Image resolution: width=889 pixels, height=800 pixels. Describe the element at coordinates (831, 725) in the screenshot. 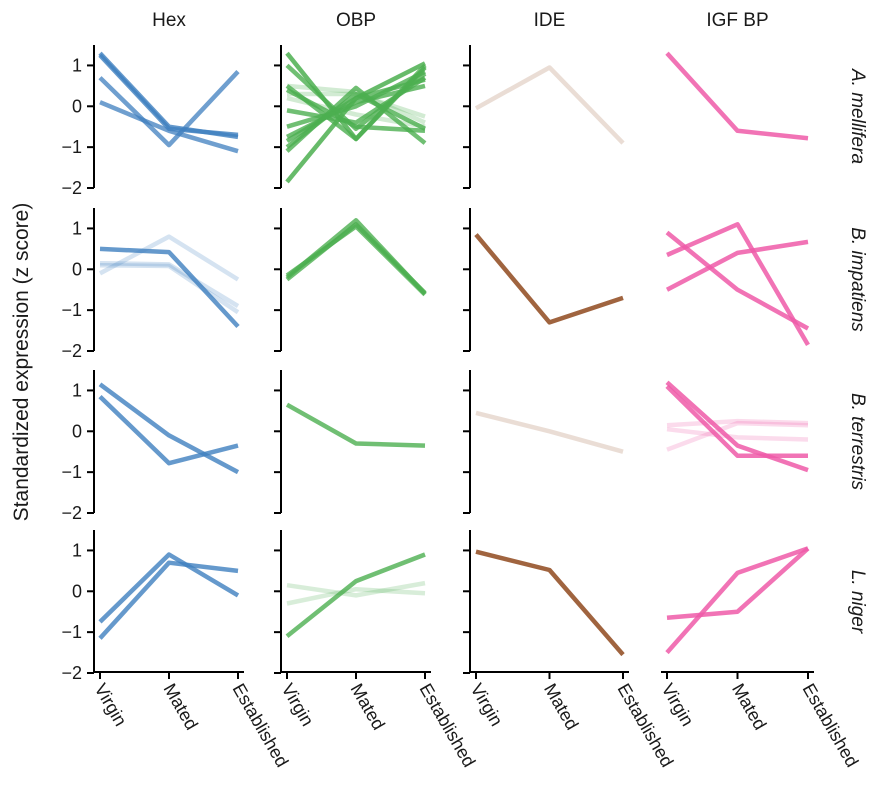

I see `x-tick-label: Established` at that location.